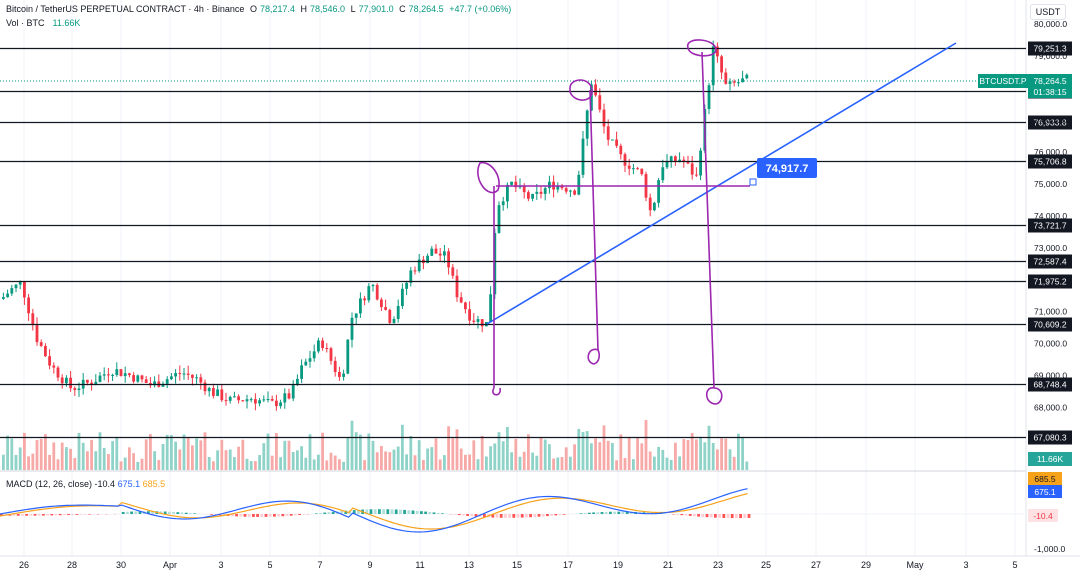 This screenshot has height=574, width=1080. I want to click on level-label: 76,933.8, so click(1049, 123).